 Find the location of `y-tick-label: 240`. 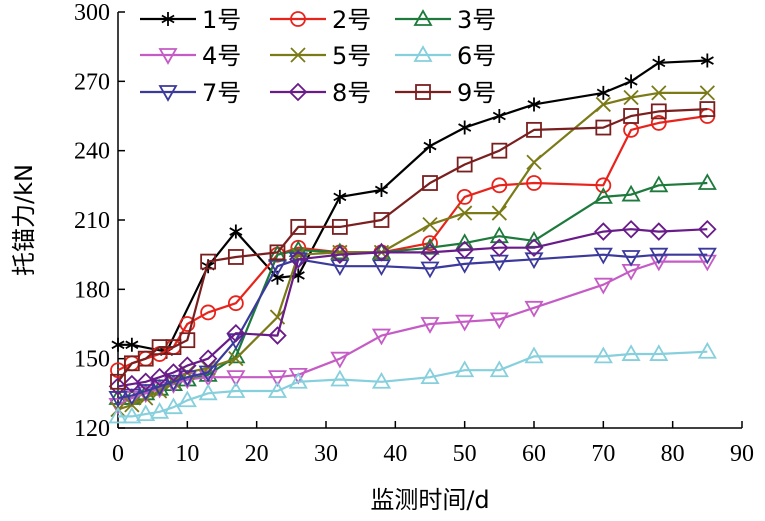

y-tick-label: 240 is located at coordinates (92, 152).